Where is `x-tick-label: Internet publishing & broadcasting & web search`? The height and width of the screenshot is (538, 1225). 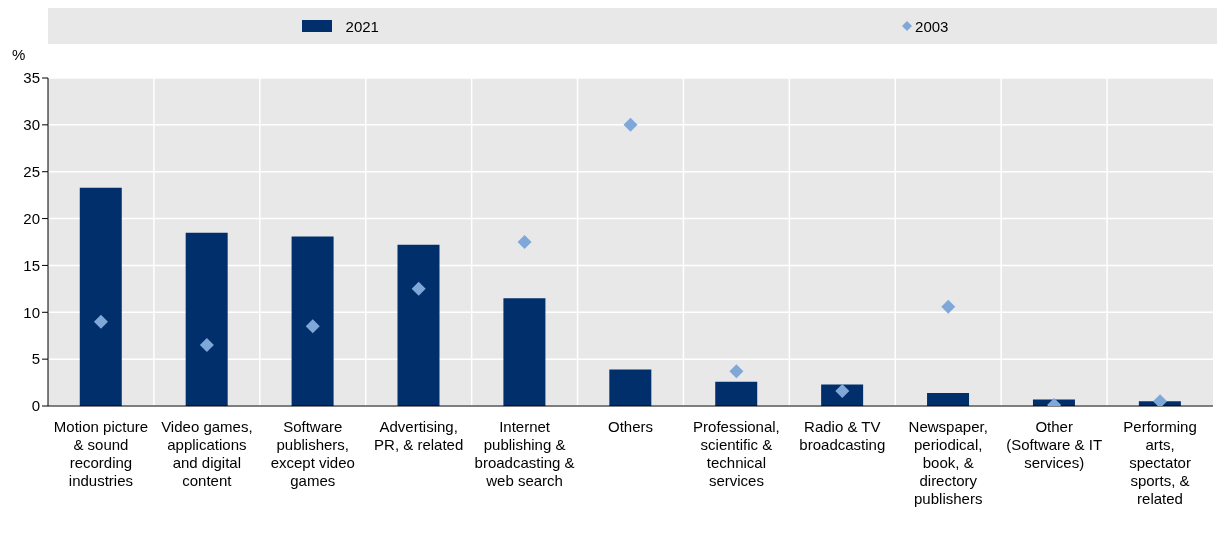
x-tick-label: Internet publishing & broadcasting & web search is located at coordinates (524, 453).